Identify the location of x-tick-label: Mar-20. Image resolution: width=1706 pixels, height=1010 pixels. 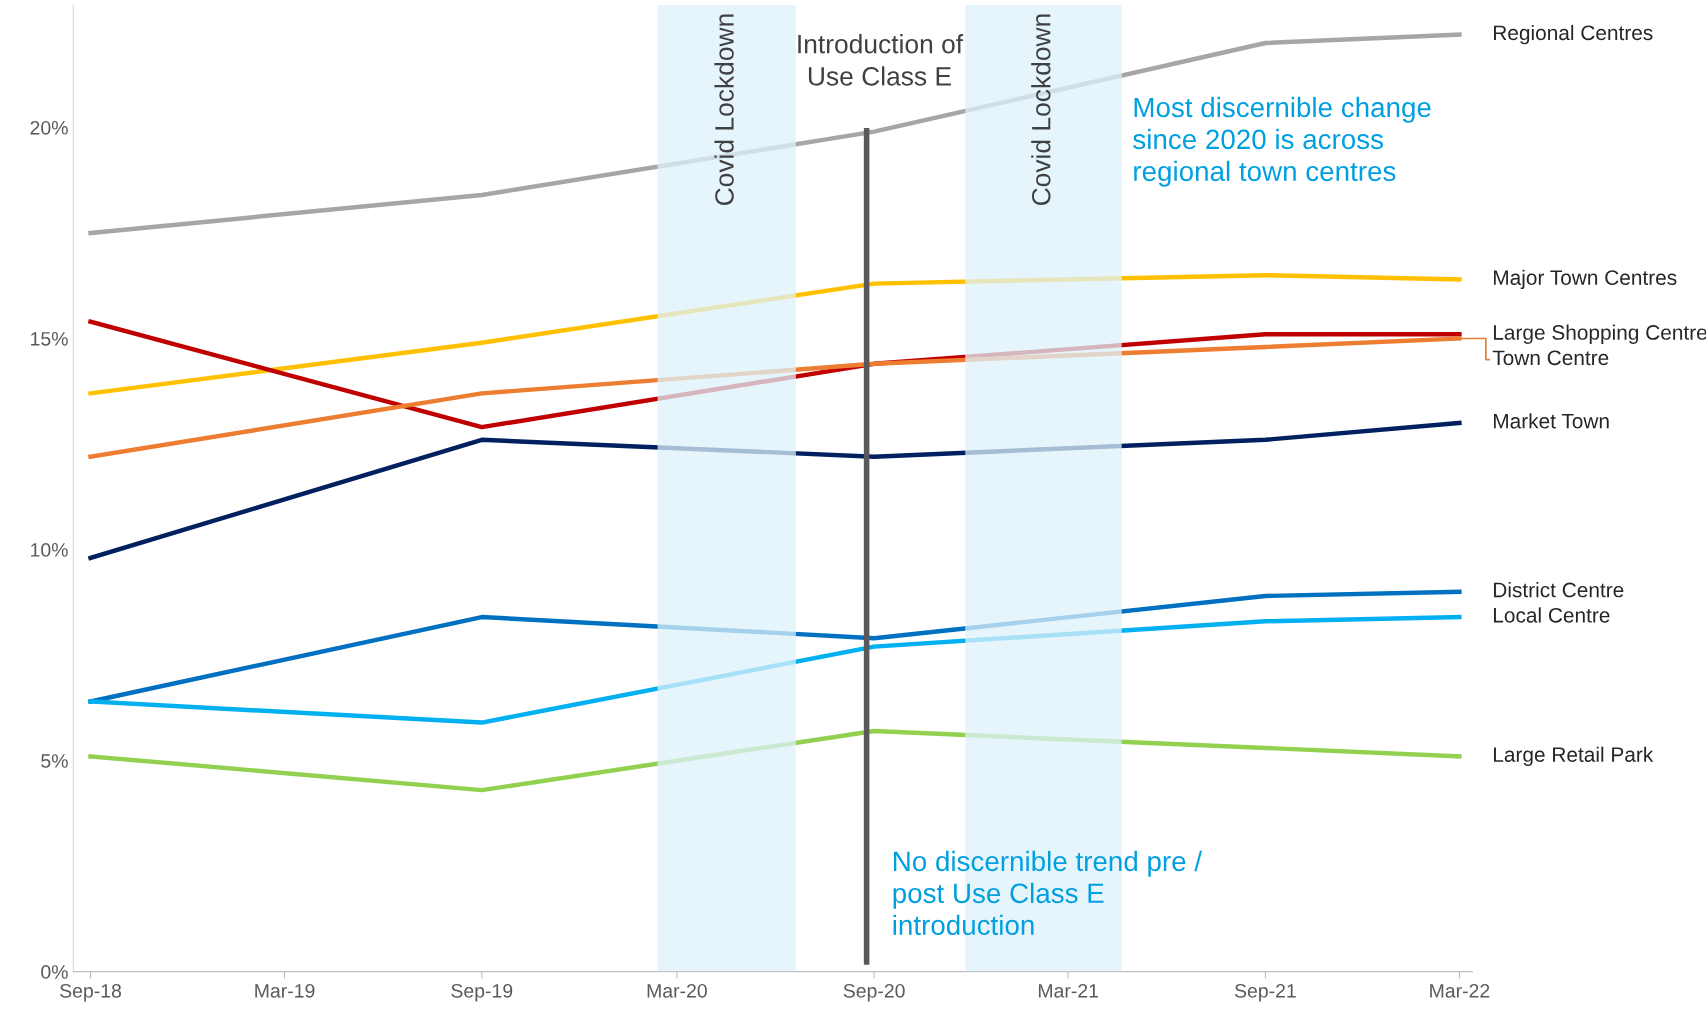
(677, 990).